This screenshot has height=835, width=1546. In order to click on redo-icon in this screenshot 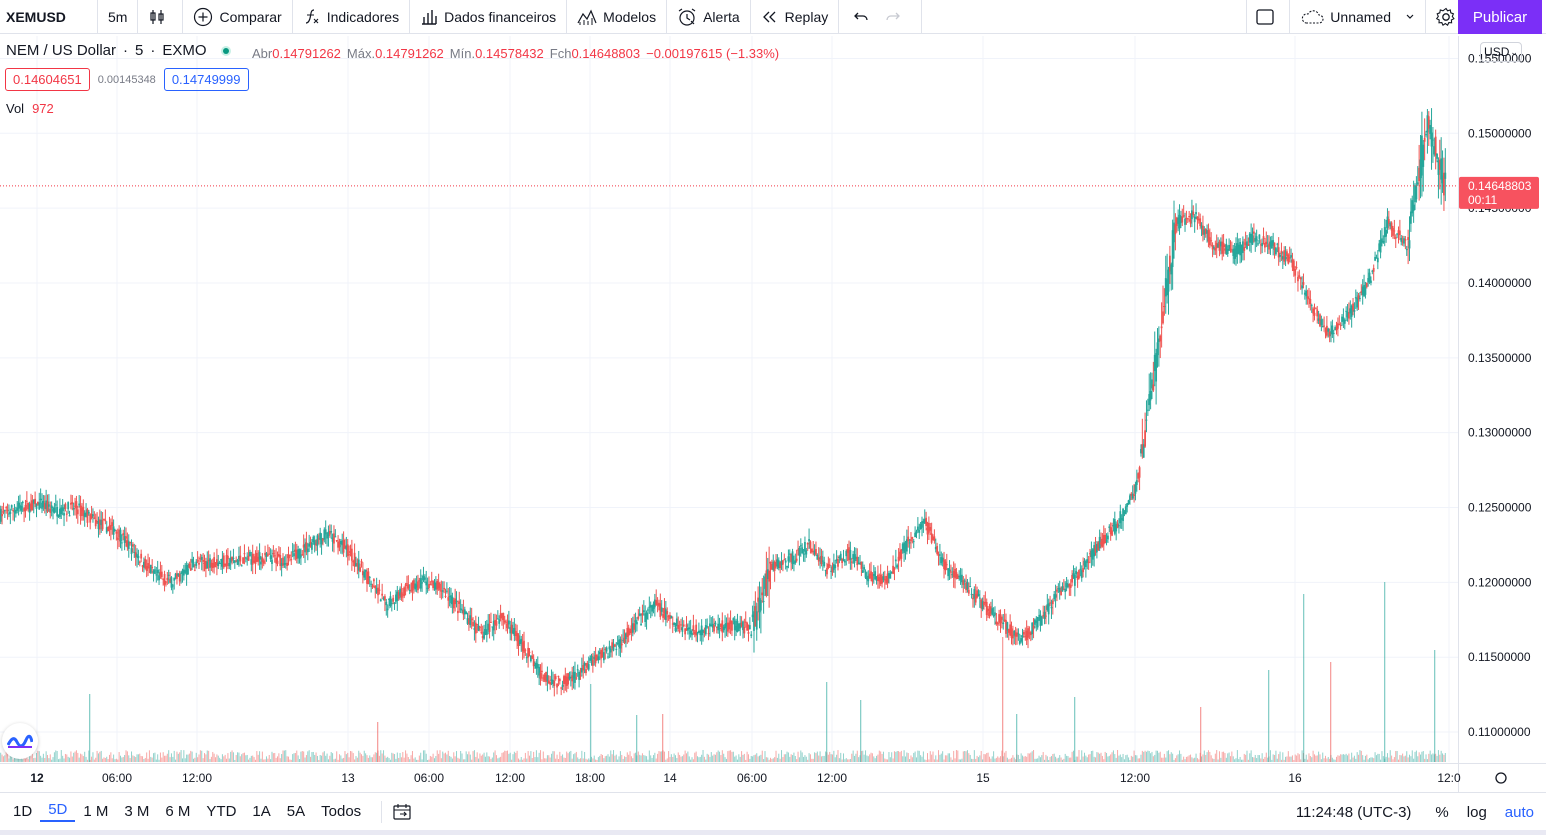, I will do `click(893, 17)`.